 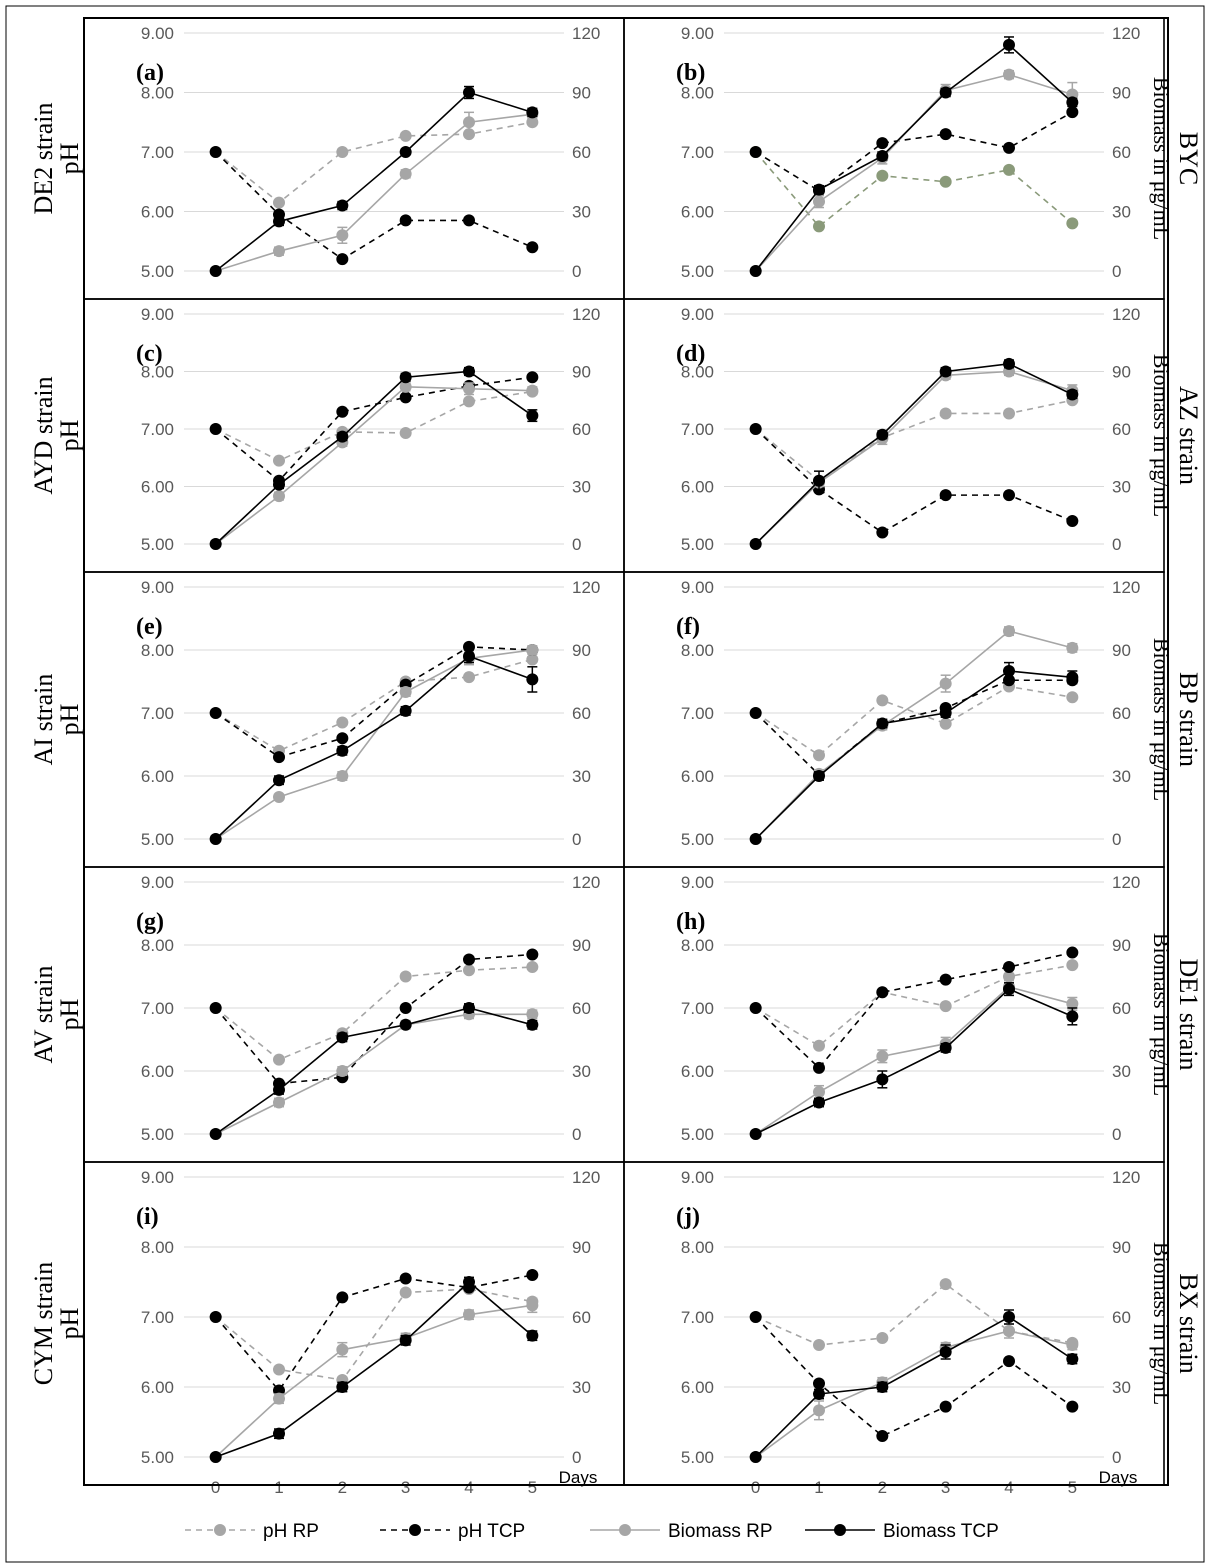 What do you see at coordinates (468, 1487) in the screenshot?
I see `x-tick-label: 4` at bounding box center [468, 1487].